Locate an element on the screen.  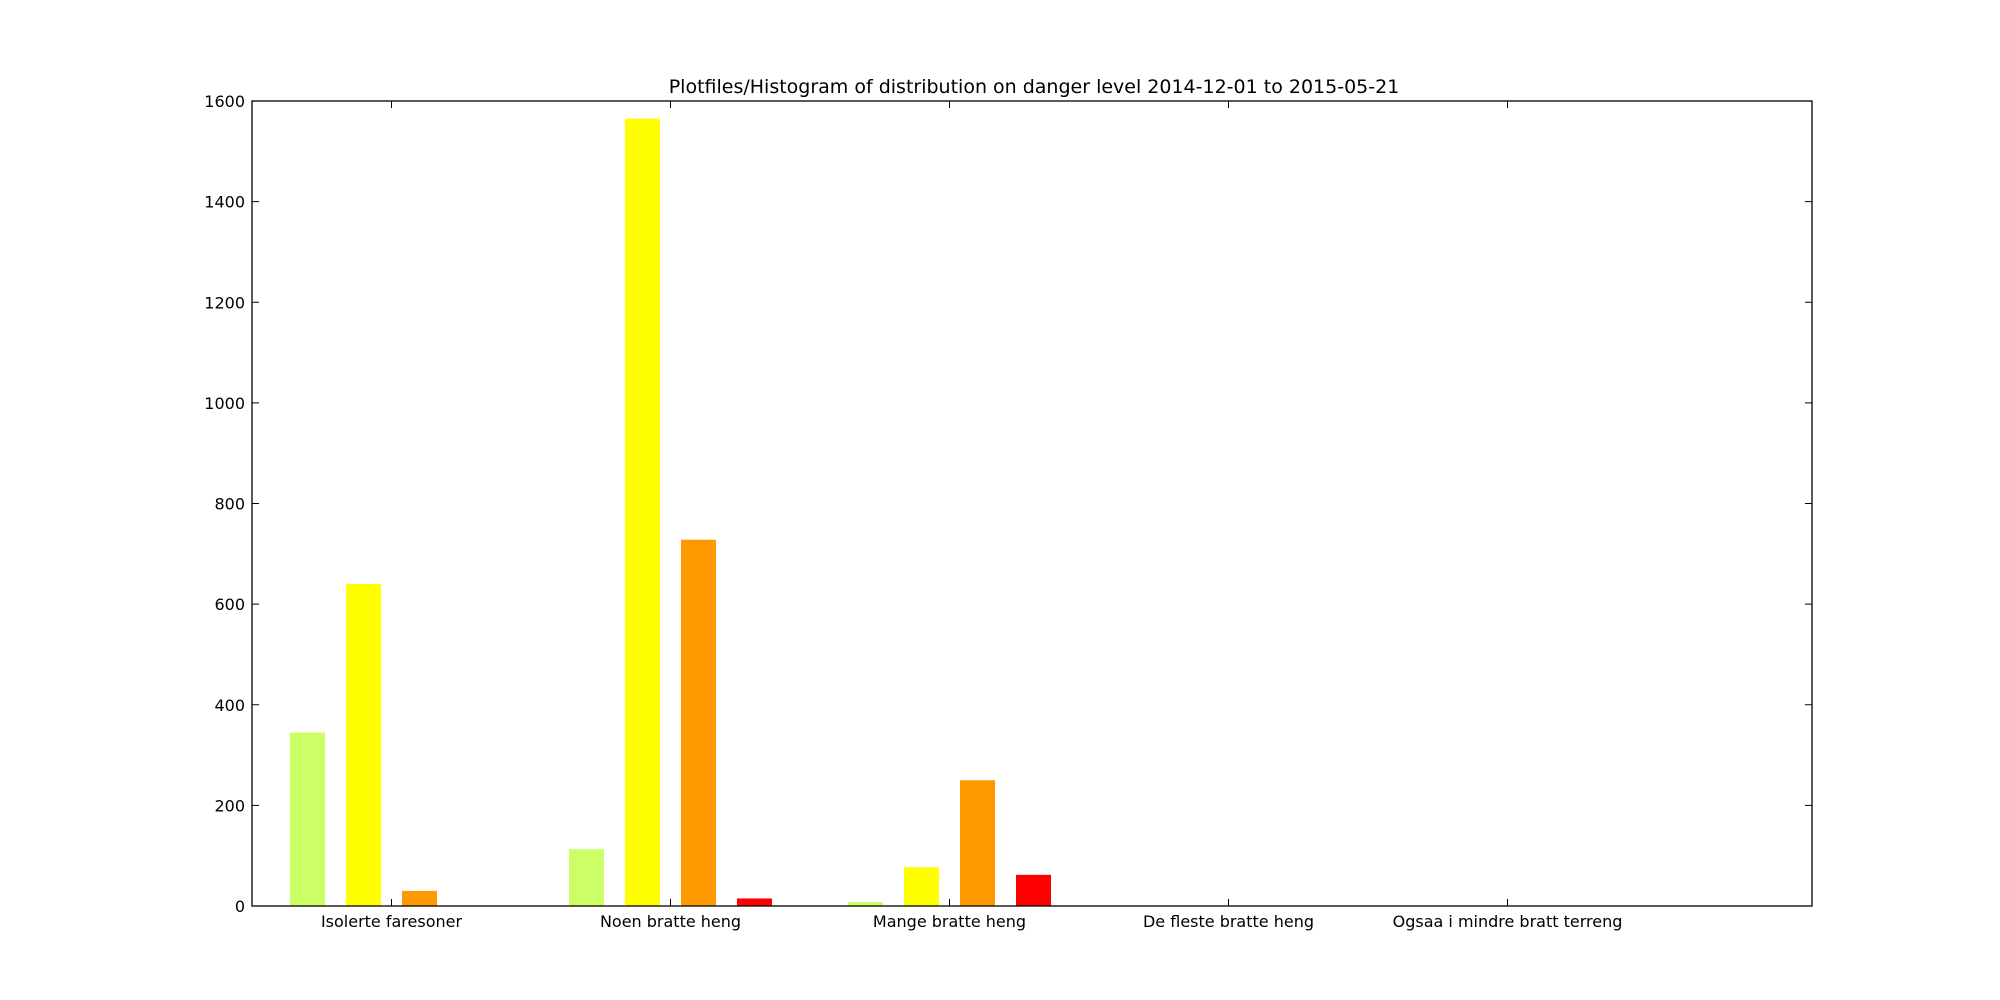
y-tick-label-1: 200 is located at coordinates (229, 805).